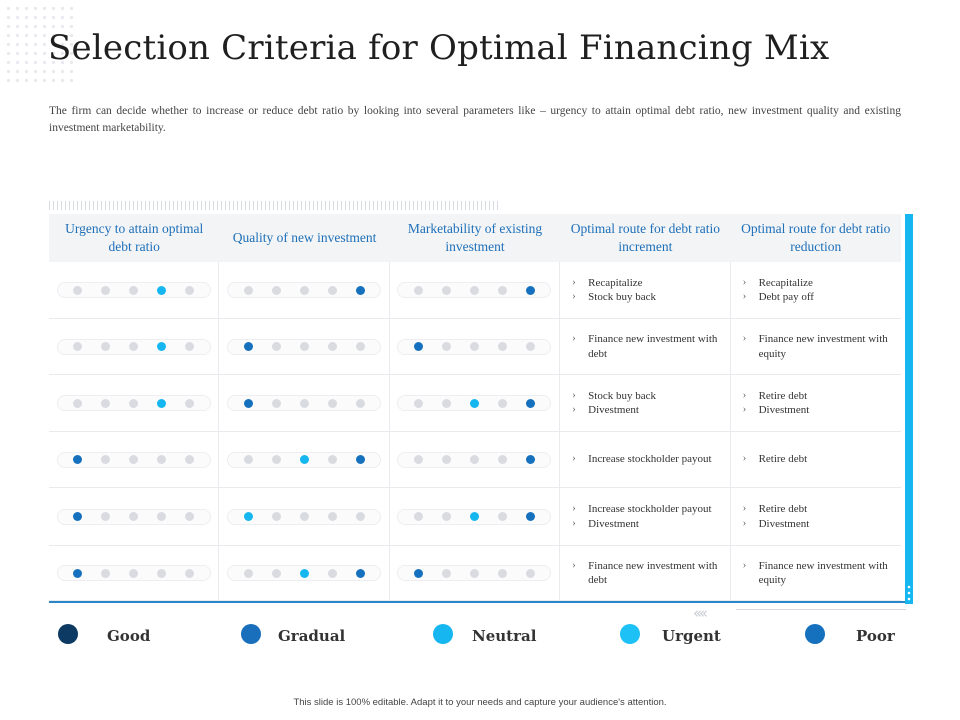 Image resolution: width=960 pixels, height=720 pixels. Describe the element at coordinates (775, 396) in the screenshot. I see `route-item: Retire debt` at that location.